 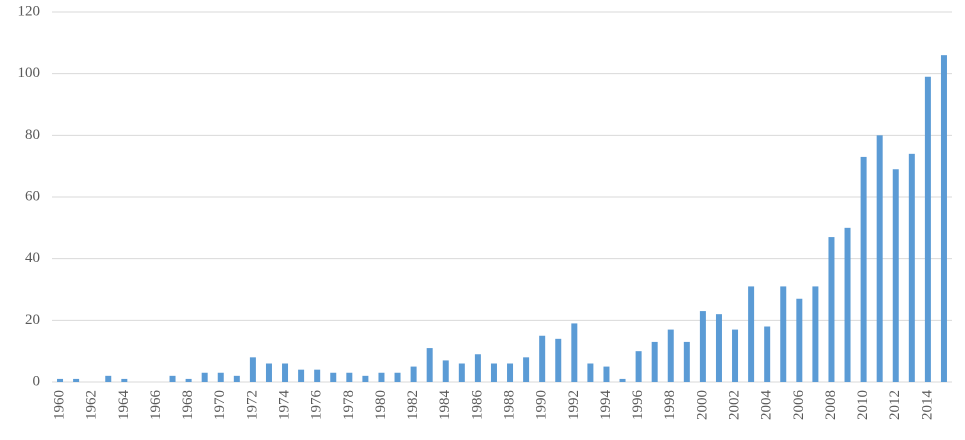 I want to click on y-tick-label: 20, so click(x=32, y=320).